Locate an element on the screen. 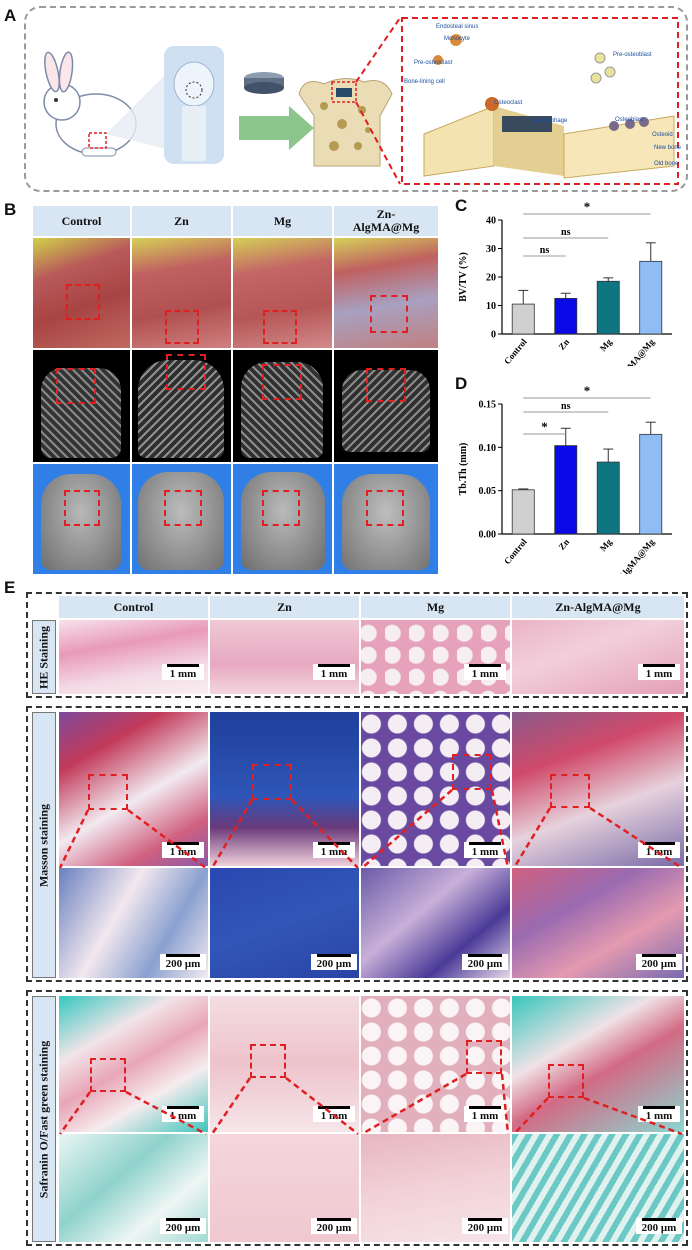 The image size is (692, 1250). safranin-zoom-scale-zn: 200 μm is located at coordinates (334, 1226).